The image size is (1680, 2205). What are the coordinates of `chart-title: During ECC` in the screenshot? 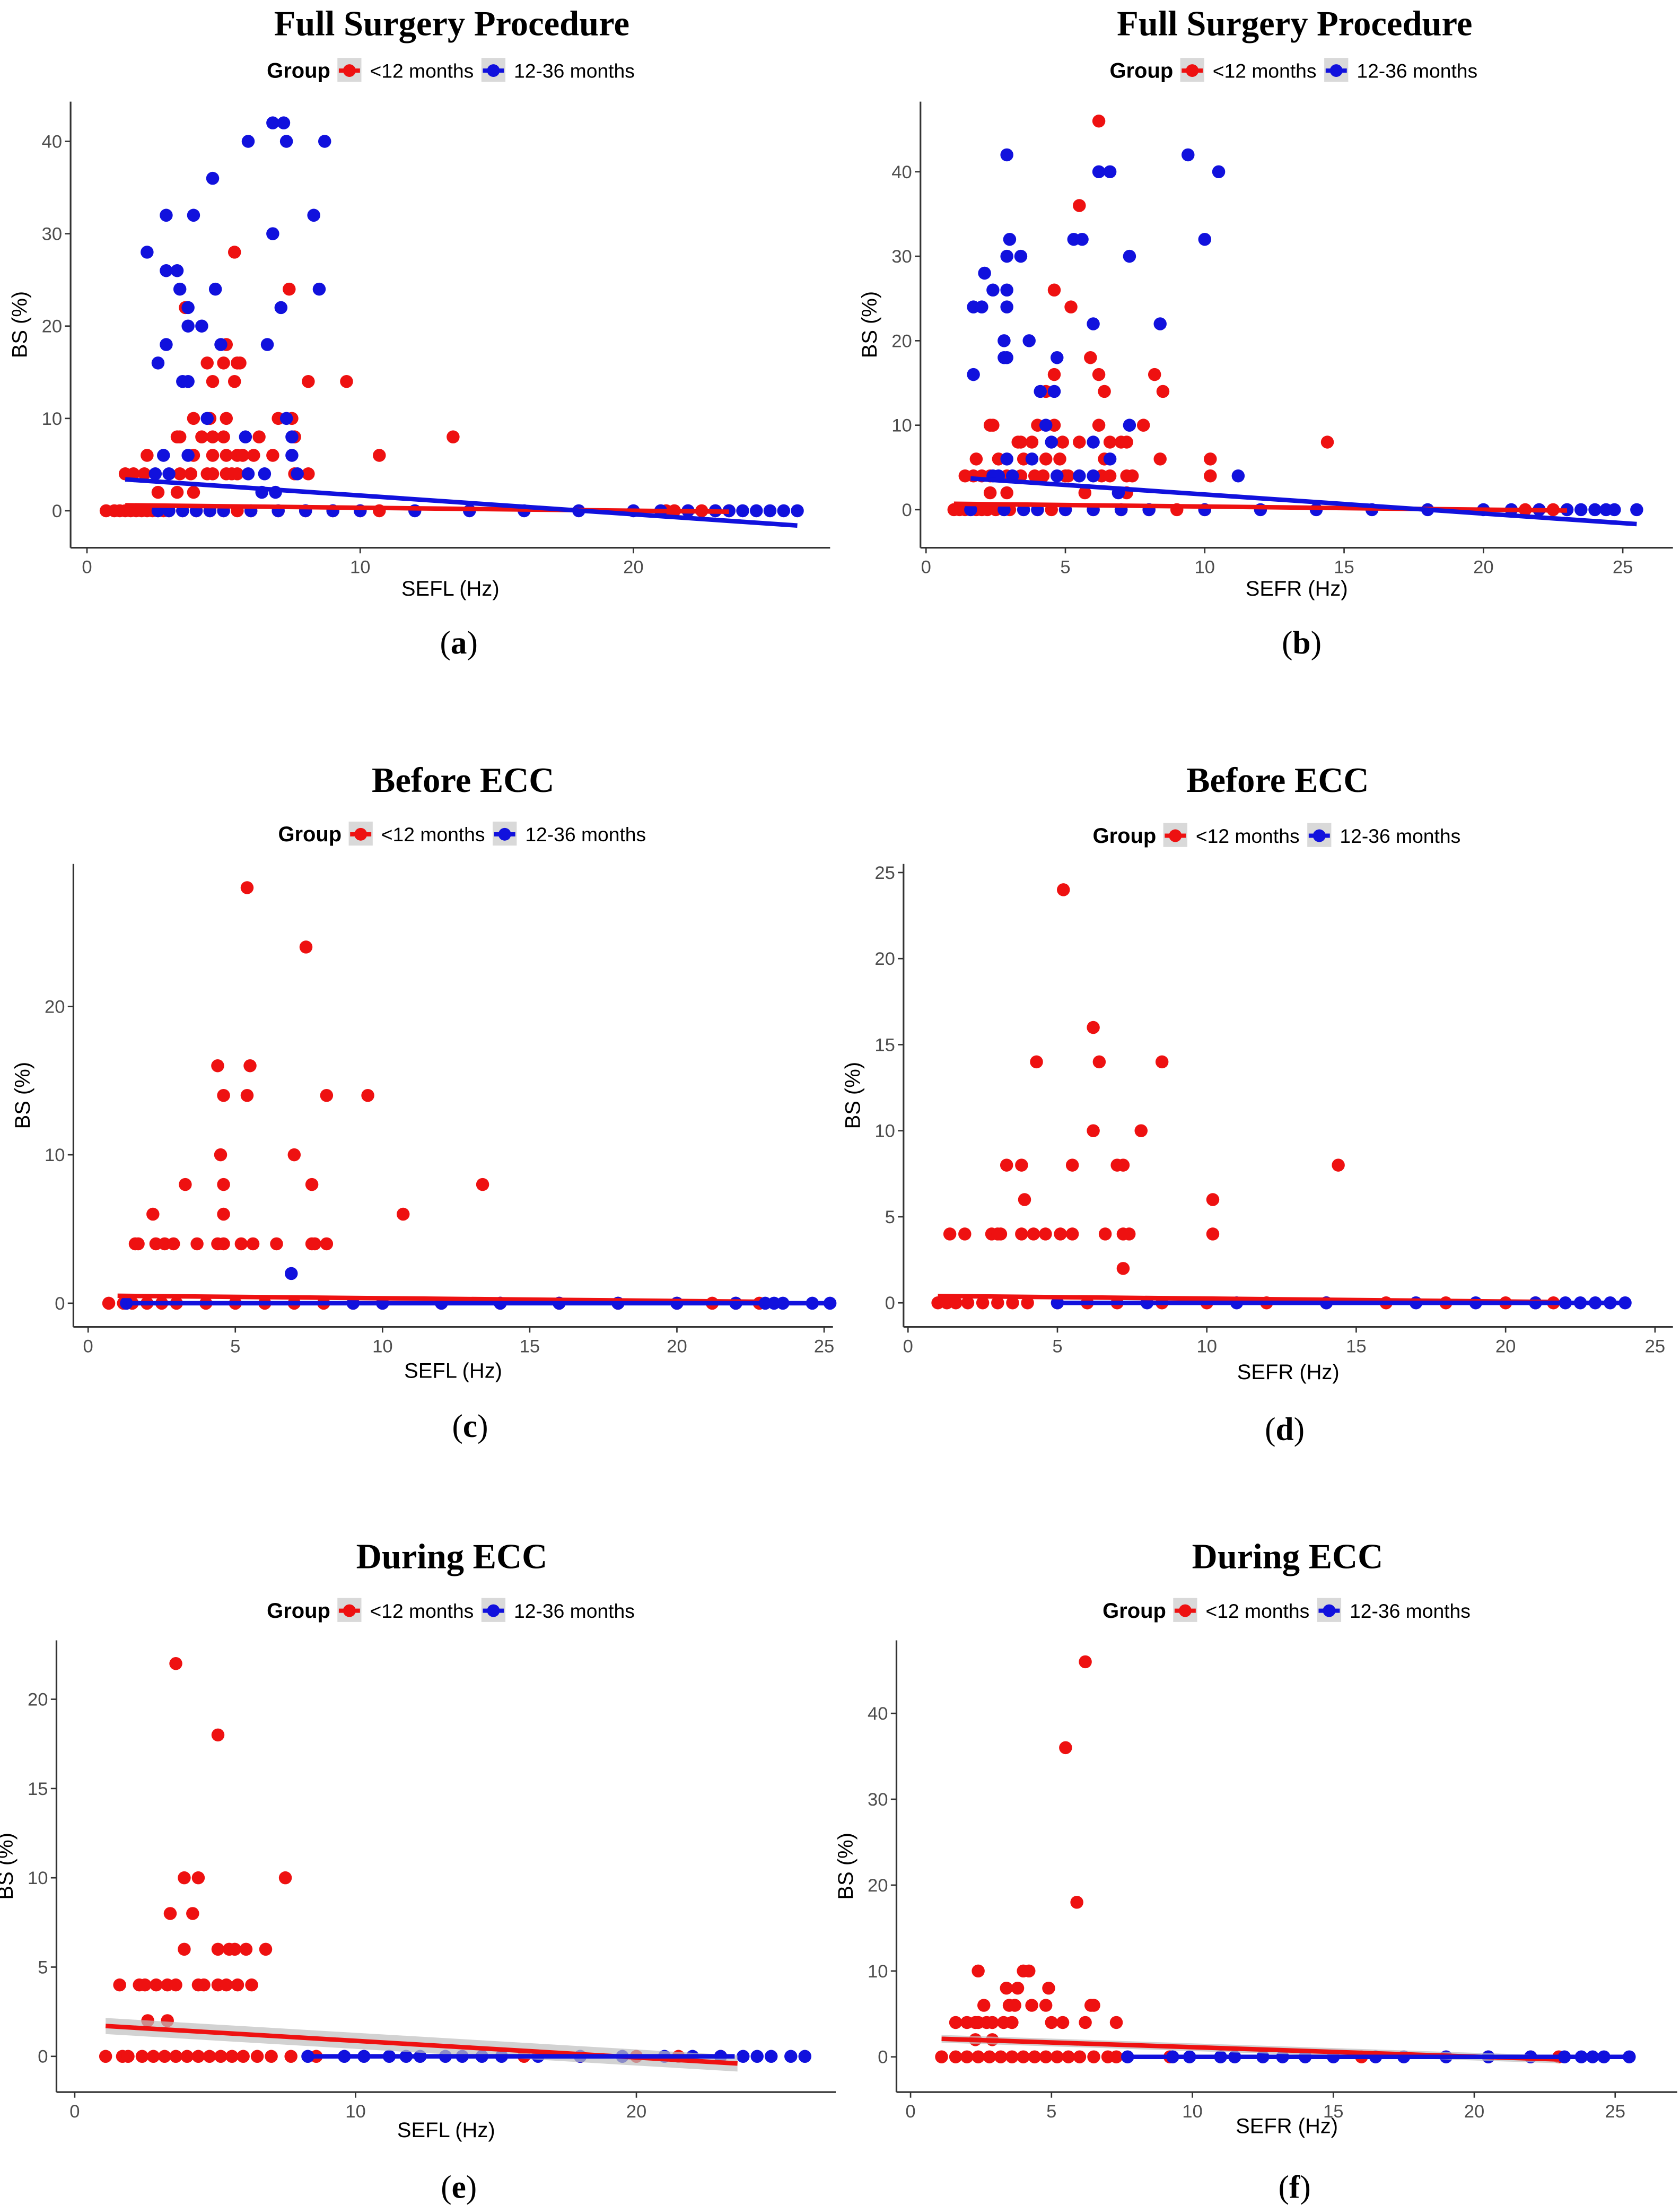 It's located at (451, 1557).